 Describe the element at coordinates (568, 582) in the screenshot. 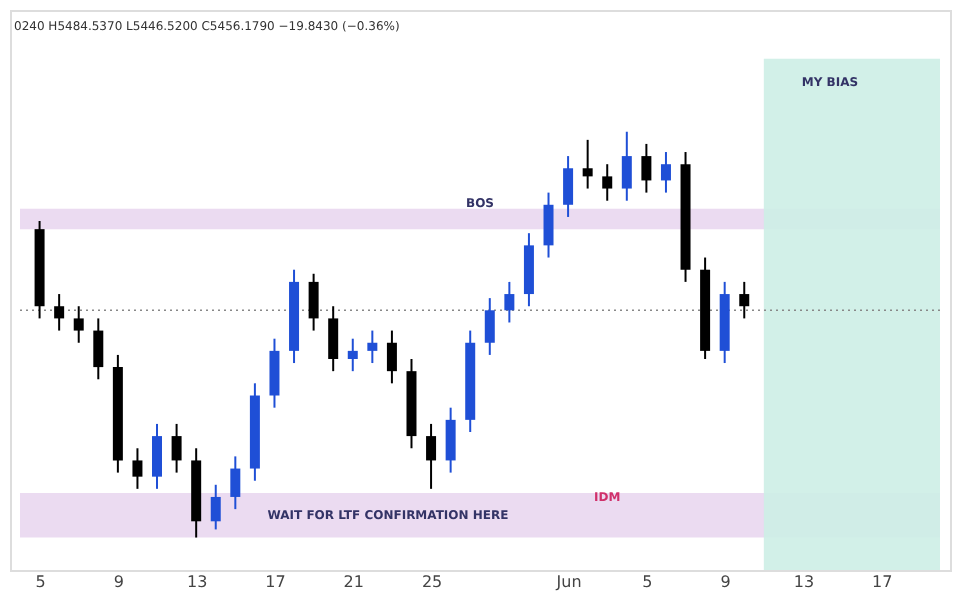

I see `x-tick-label: Jun` at that location.